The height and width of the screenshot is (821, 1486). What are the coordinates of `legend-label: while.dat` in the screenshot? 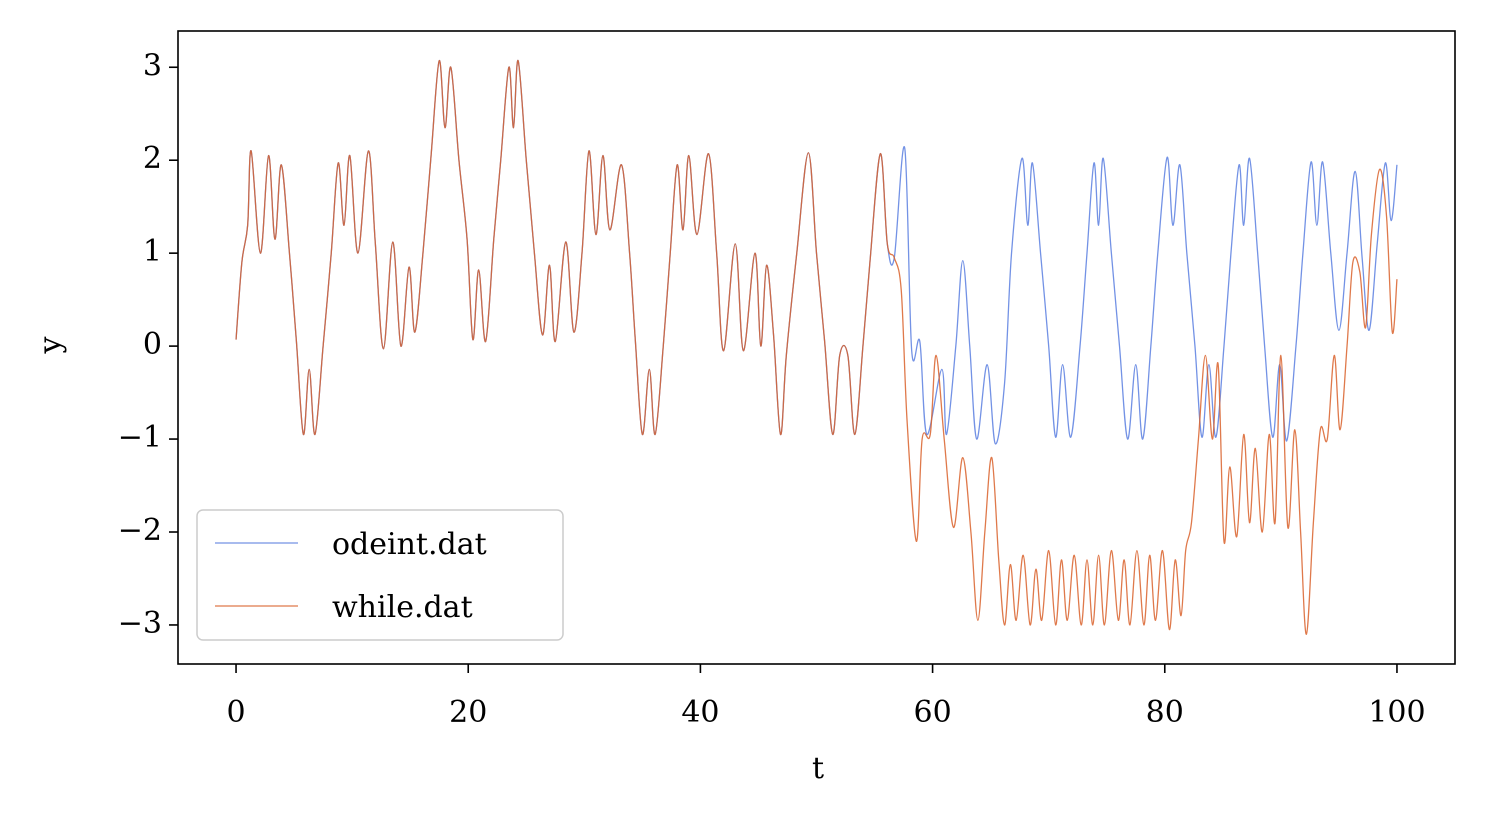 It's located at (402, 607).